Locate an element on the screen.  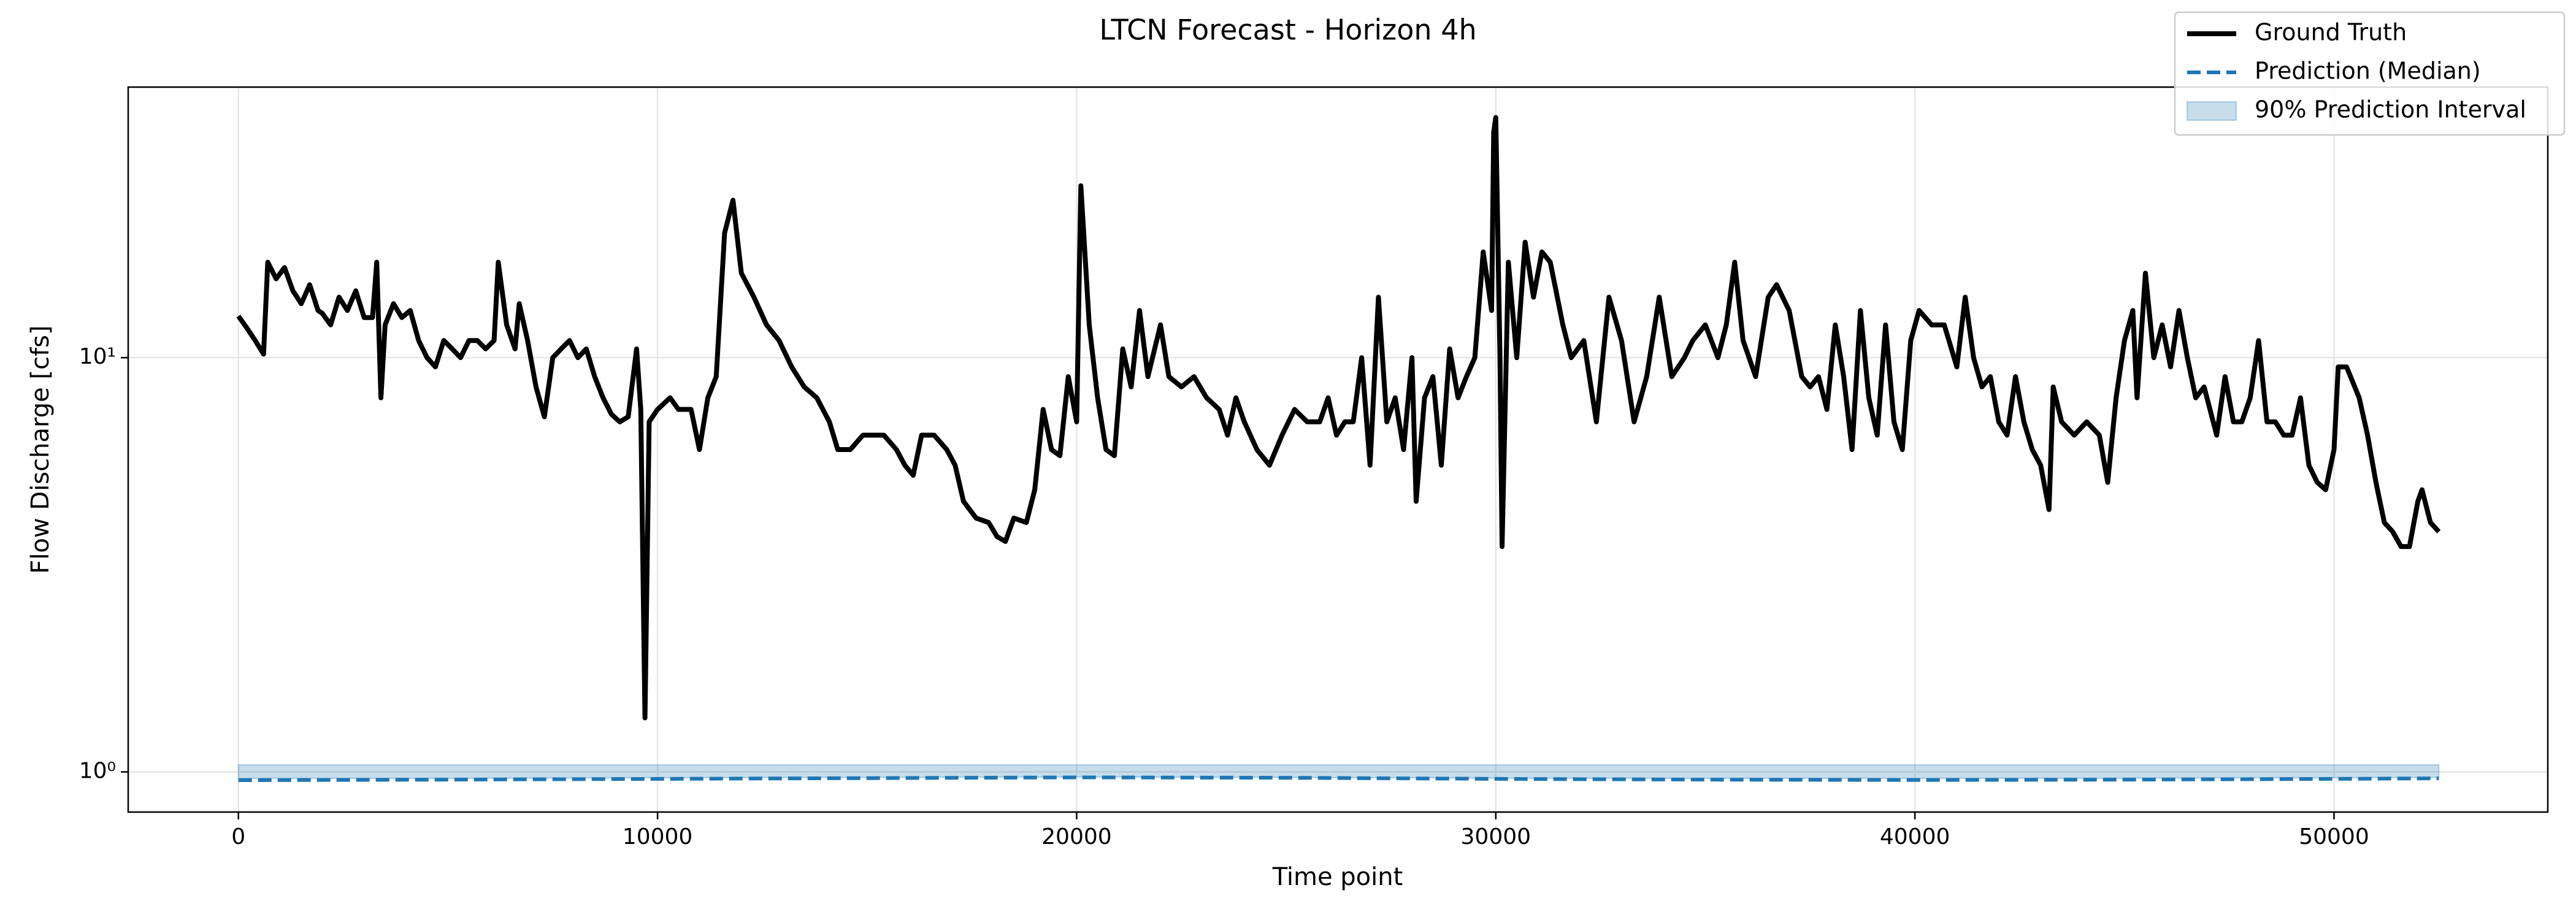
y-tick-label: 10¹ is located at coordinates (97, 356).